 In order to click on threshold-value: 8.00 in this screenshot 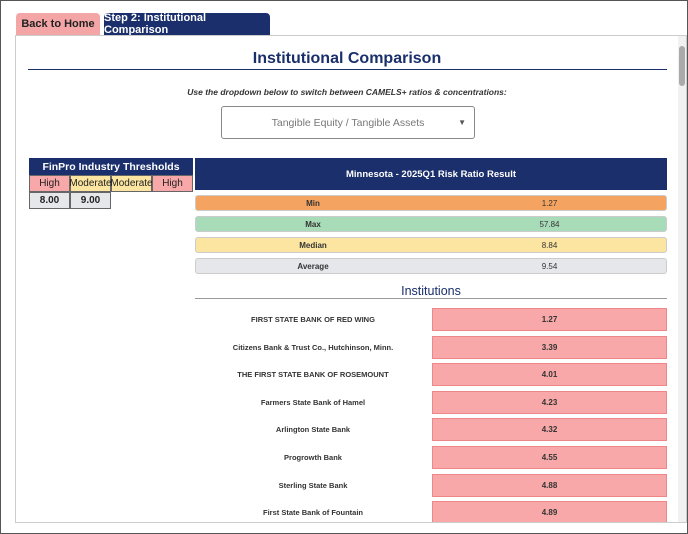, I will do `click(49, 200)`.